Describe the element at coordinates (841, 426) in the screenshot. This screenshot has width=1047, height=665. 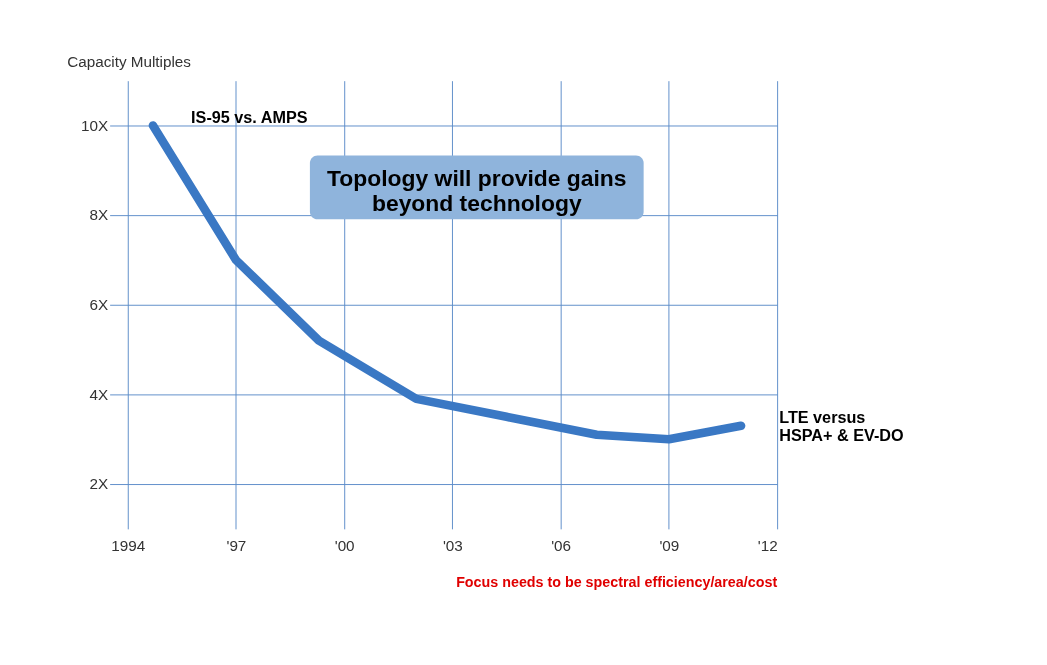
I see `annotation: LTE versus HSPA+ & EV-DO` at that location.